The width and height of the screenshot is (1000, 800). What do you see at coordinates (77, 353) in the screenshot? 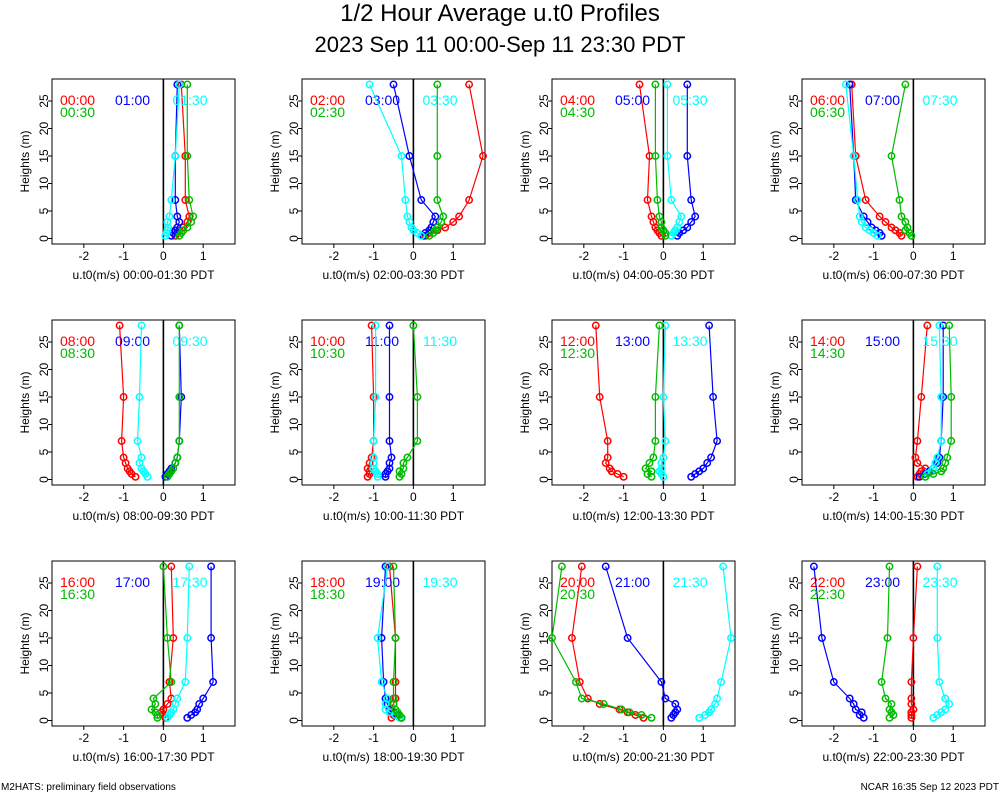
I see `legend-label: 08:30` at bounding box center [77, 353].